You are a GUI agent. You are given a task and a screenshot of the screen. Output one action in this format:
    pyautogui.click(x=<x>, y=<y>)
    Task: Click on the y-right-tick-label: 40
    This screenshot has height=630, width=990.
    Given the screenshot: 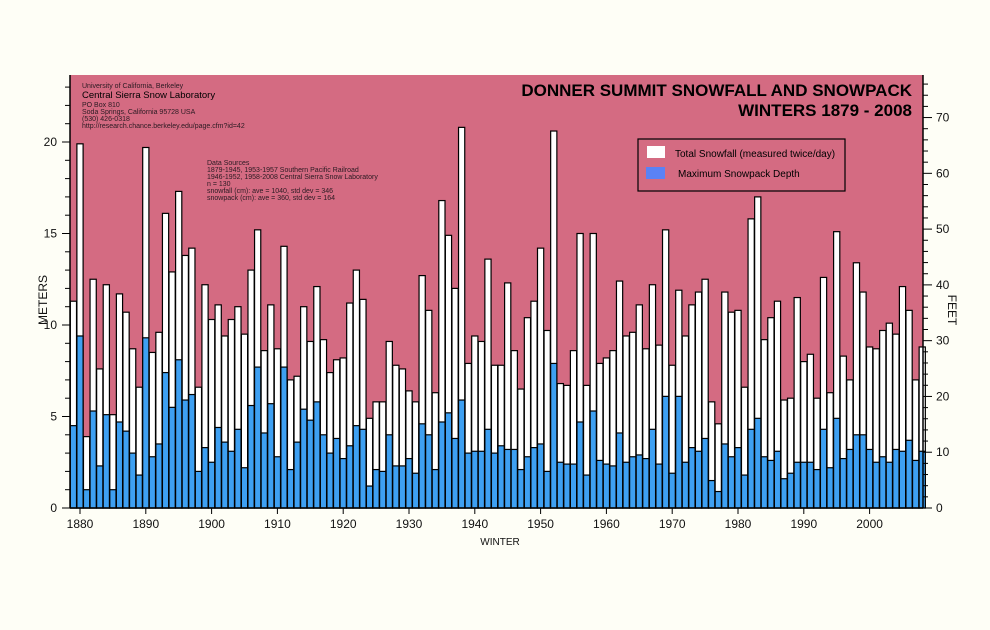 What is the action you would take?
    pyautogui.click(x=943, y=285)
    